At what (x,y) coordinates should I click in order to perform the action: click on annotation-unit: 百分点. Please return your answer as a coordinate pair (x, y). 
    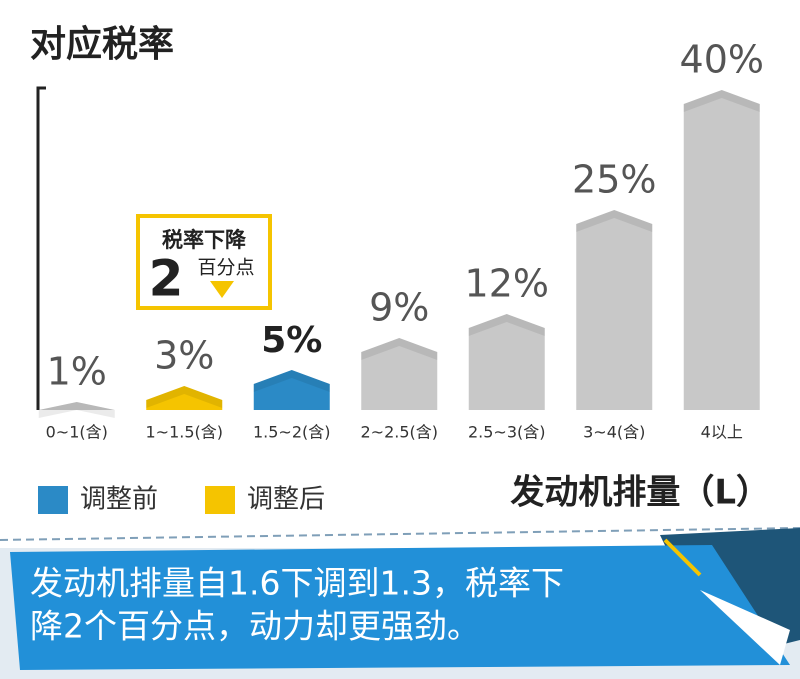
    Looking at the image, I should click on (225, 268).